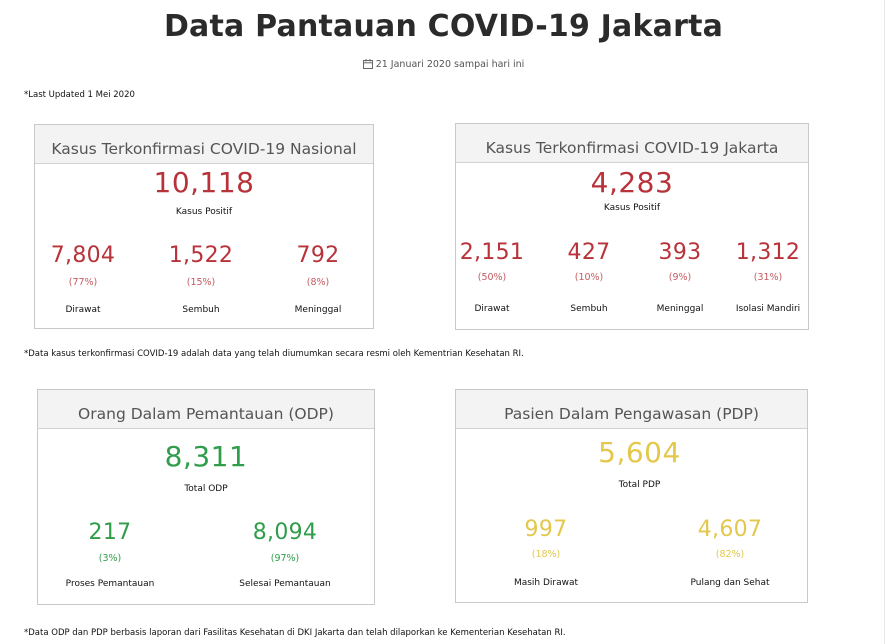 The width and height of the screenshot is (887, 644). Describe the element at coordinates (680, 277) in the screenshot. I see `jakarta-meninggal-pct: (9%)` at that location.